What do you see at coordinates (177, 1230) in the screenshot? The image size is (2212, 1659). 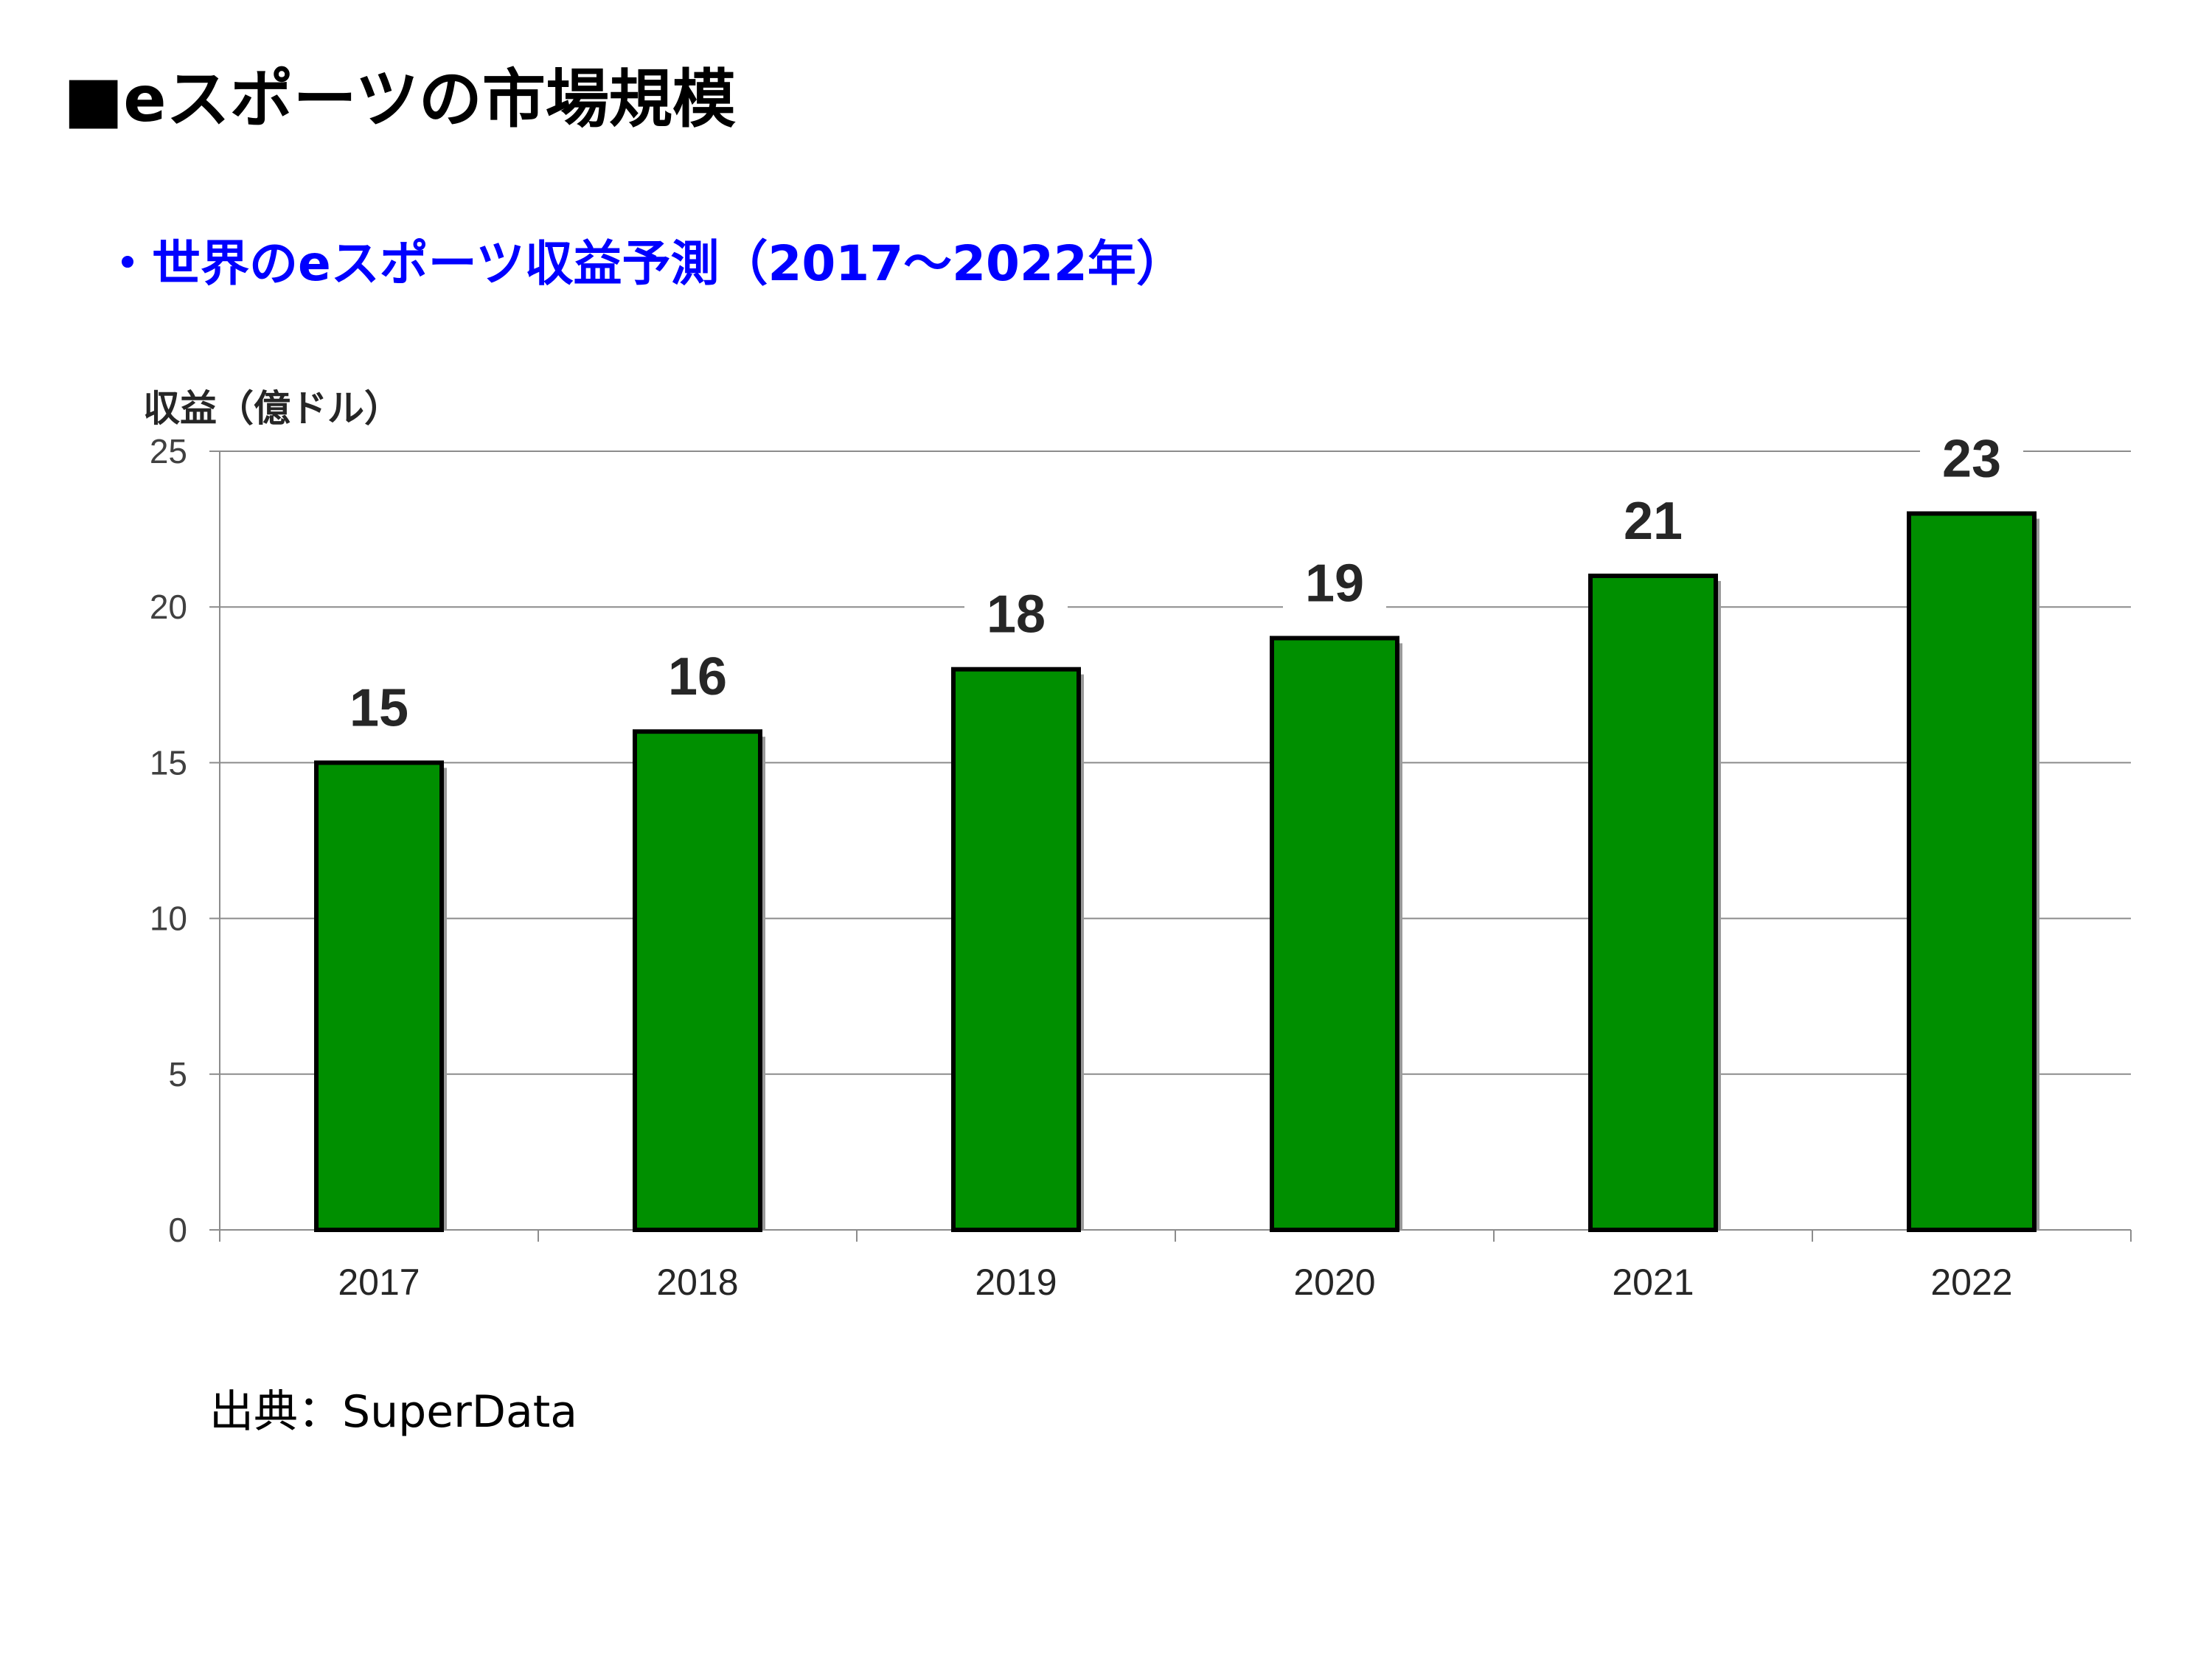 I see `y-tick-label: 0` at bounding box center [177, 1230].